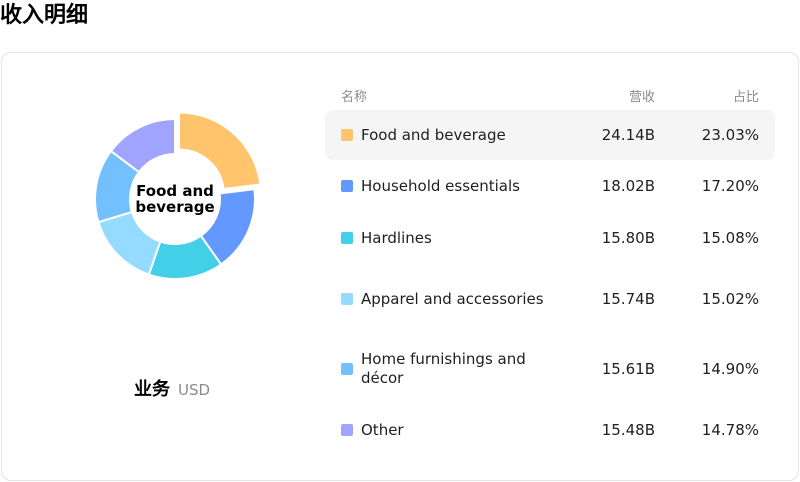  I want to click on table-row: Household essentials 18.02B 17.20%, so click(550, 186).